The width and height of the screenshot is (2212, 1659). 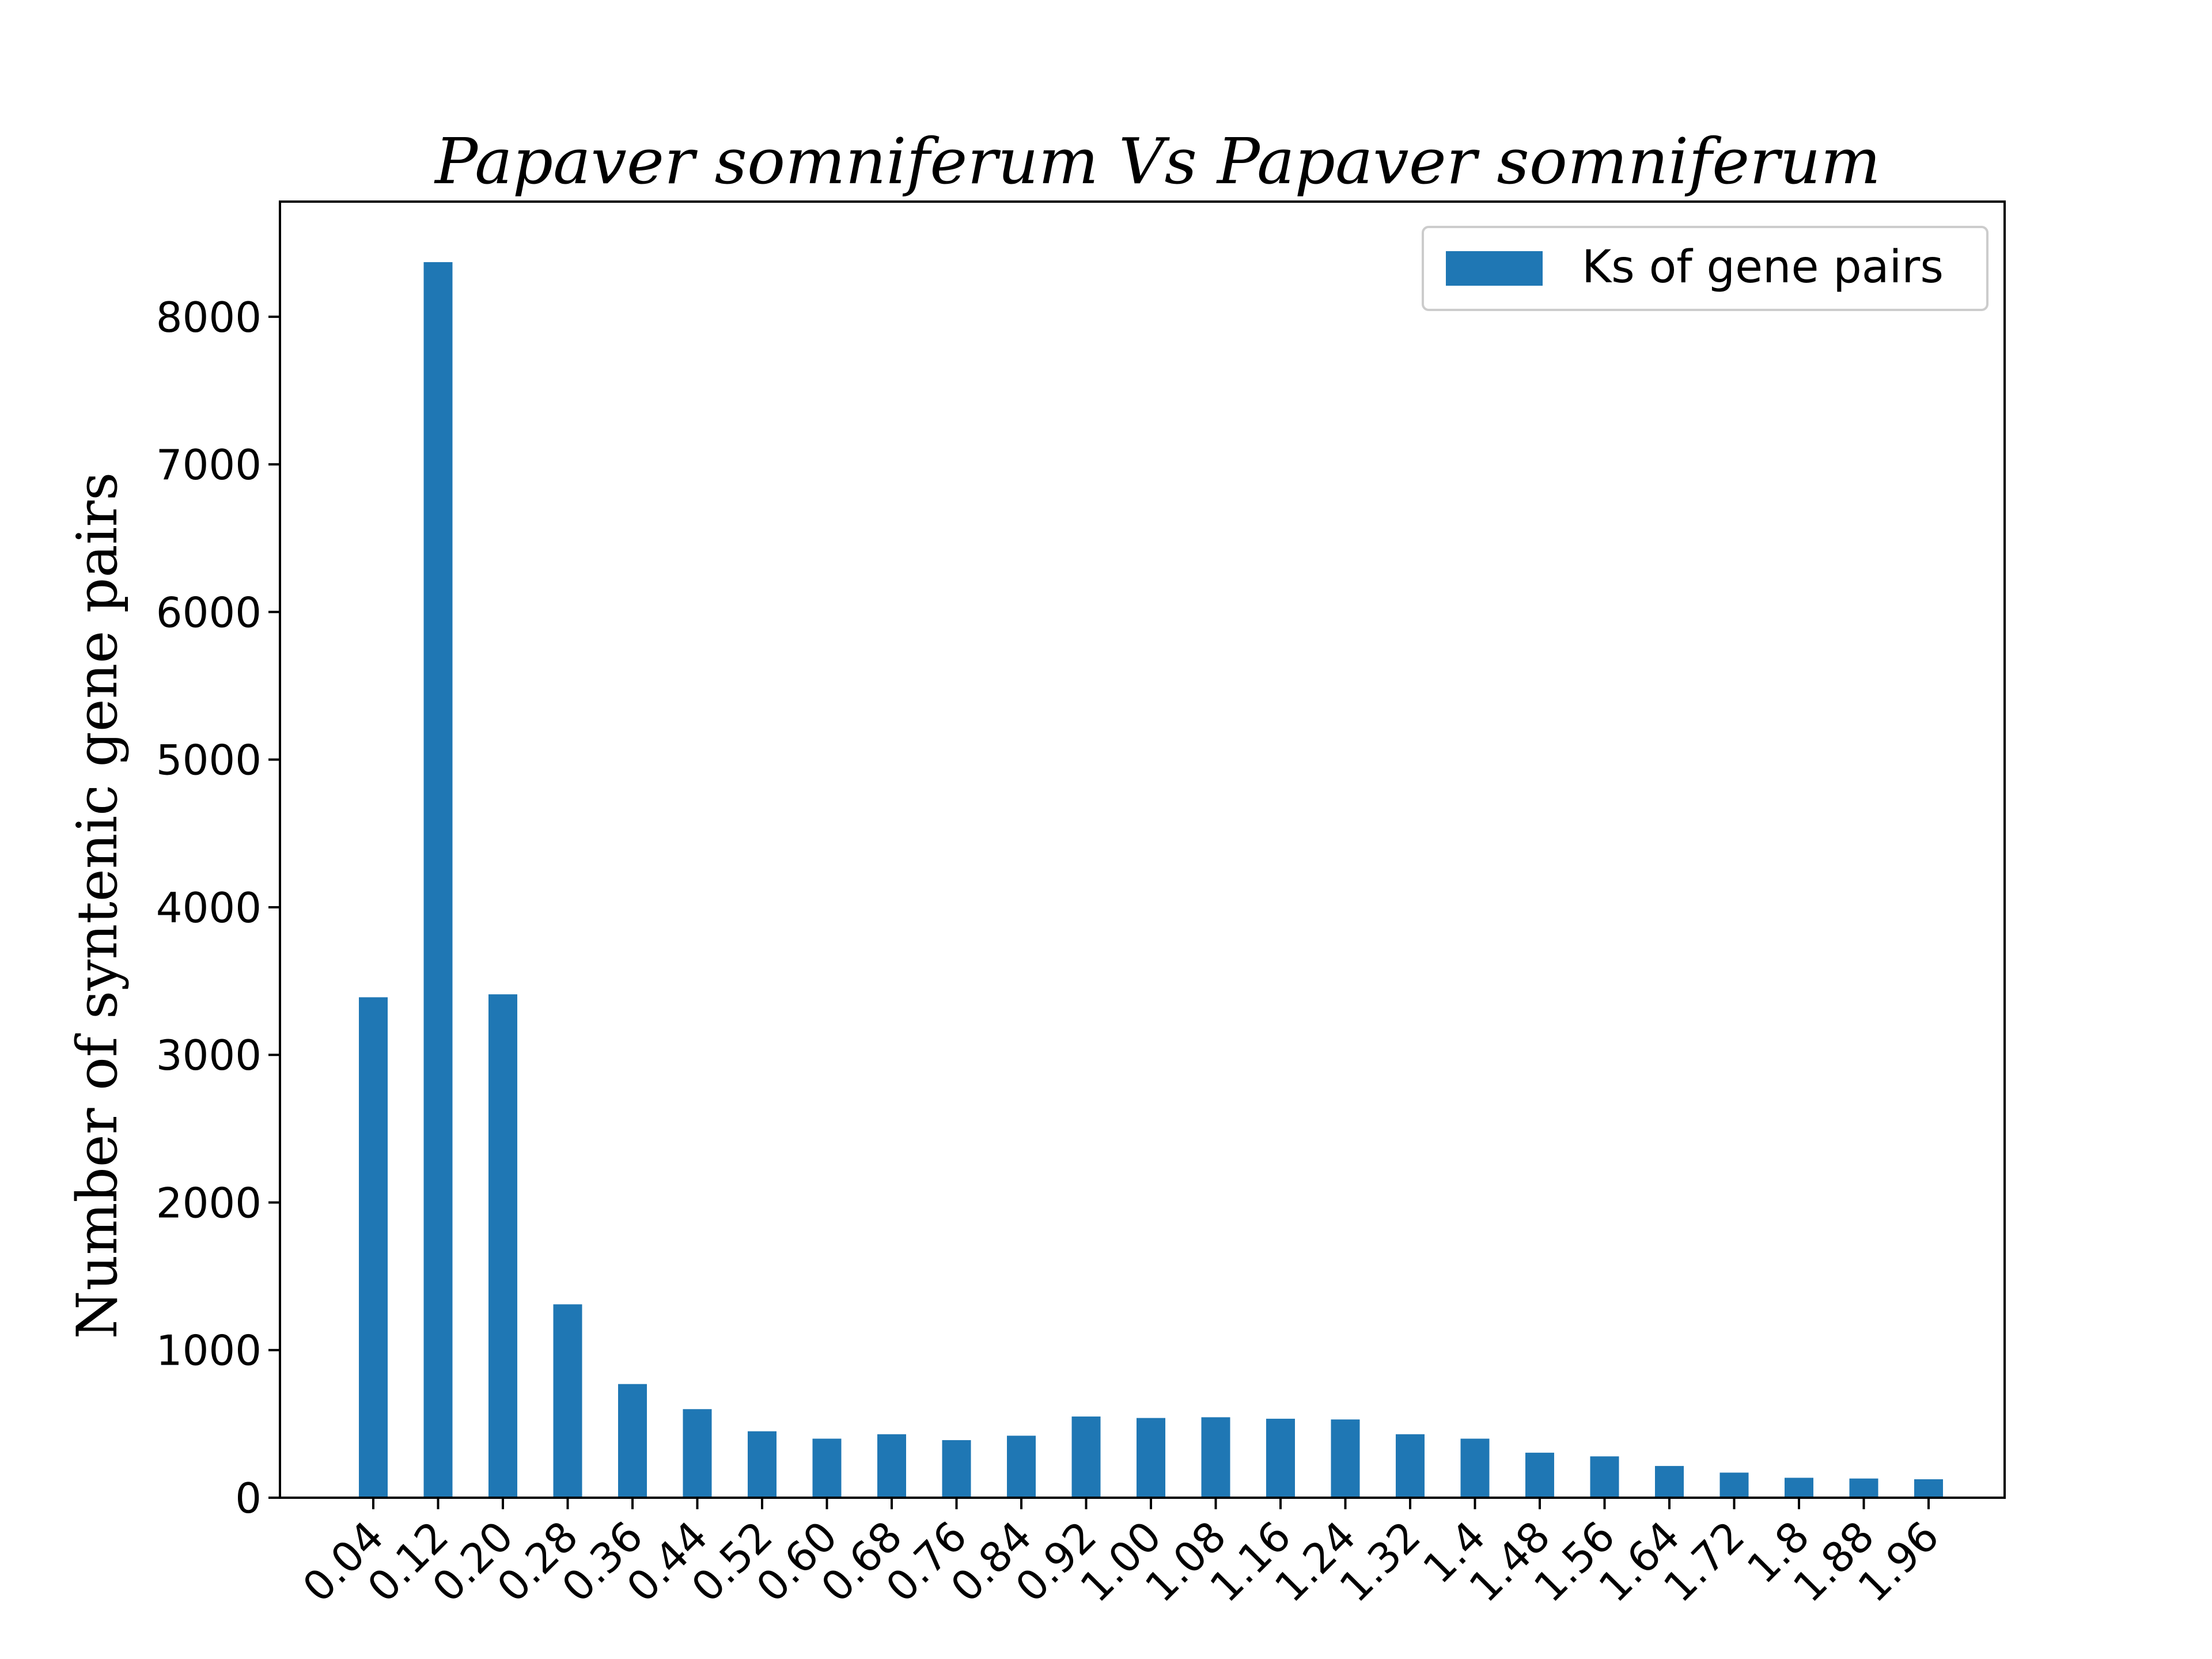 What do you see at coordinates (1280, 1458) in the screenshot?
I see `bar-1.16` at bounding box center [1280, 1458].